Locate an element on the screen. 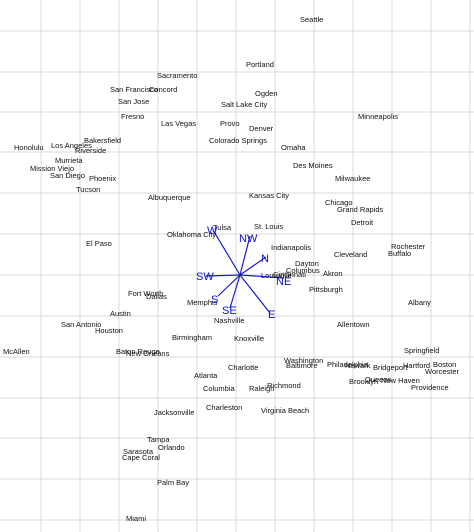 This screenshot has height=532, width=474. city-label-cleveland: Cleveland is located at coordinates (350, 254).